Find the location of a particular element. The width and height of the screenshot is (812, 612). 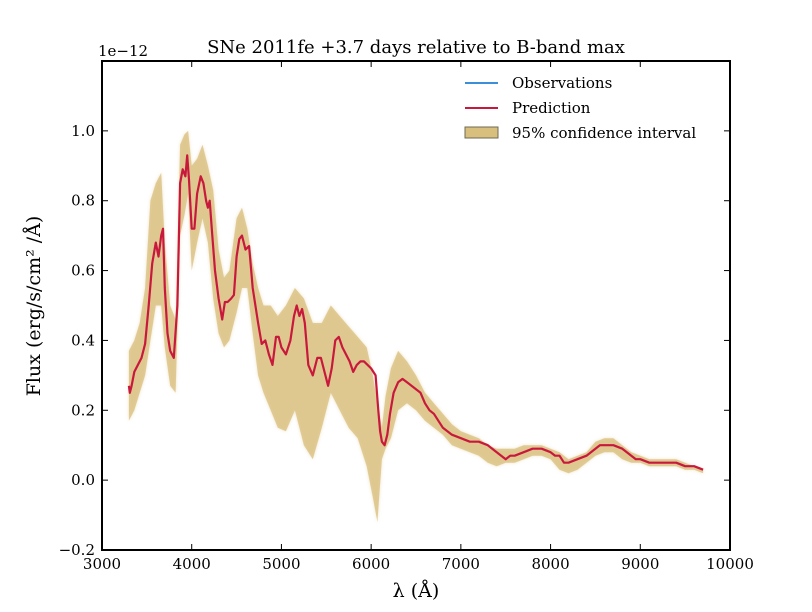

legend-label: Prediction is located at coordinates (551, 108).